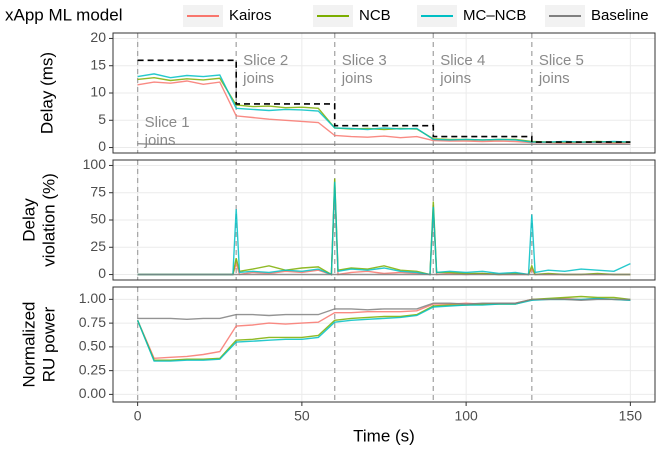 The width and height of the screenshot is (670, 452). What do you see at coordinates (92, 369) in the screenshot?
I see `y-tick-label: 0.25` at bounding box center [92, 369].